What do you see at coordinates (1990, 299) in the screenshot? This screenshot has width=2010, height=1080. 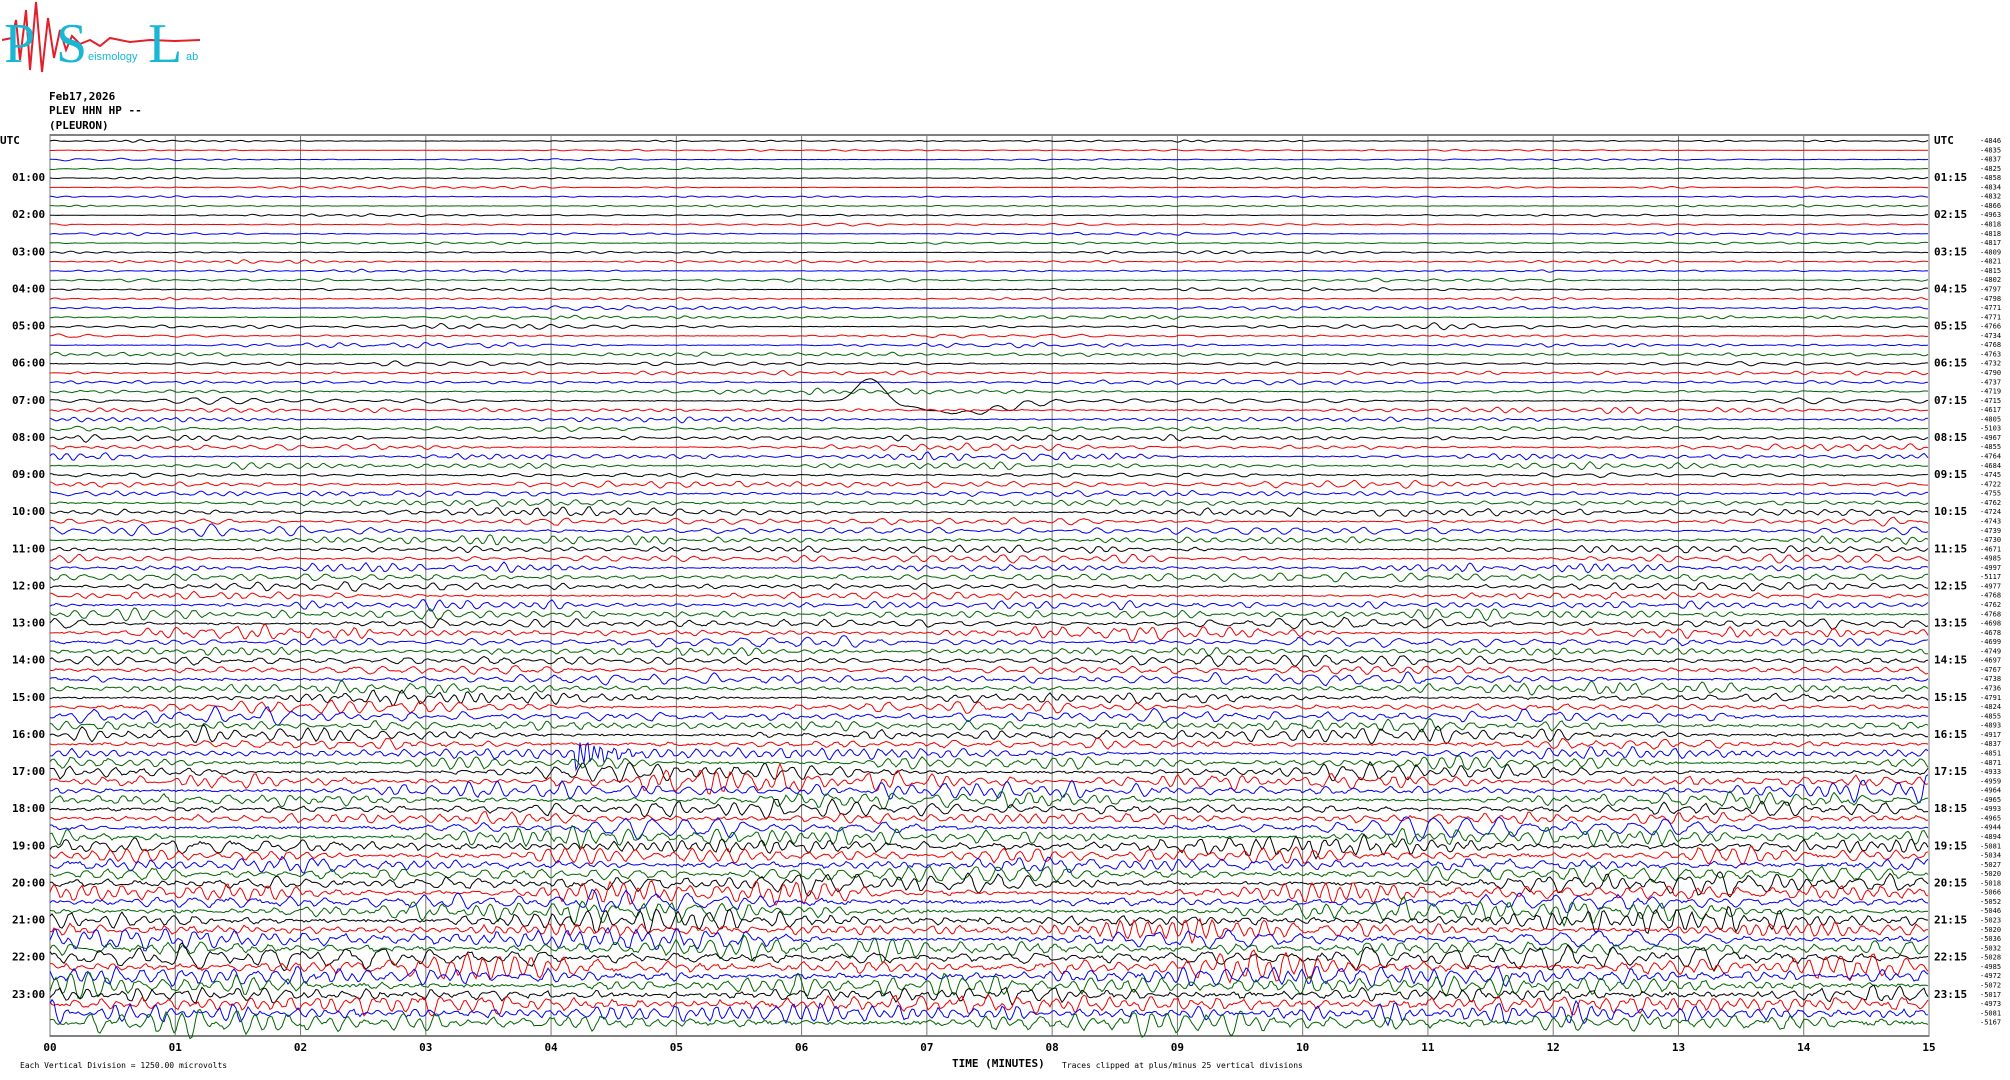 I see `row-offset: -4798` at bounding box center [1990, 299].